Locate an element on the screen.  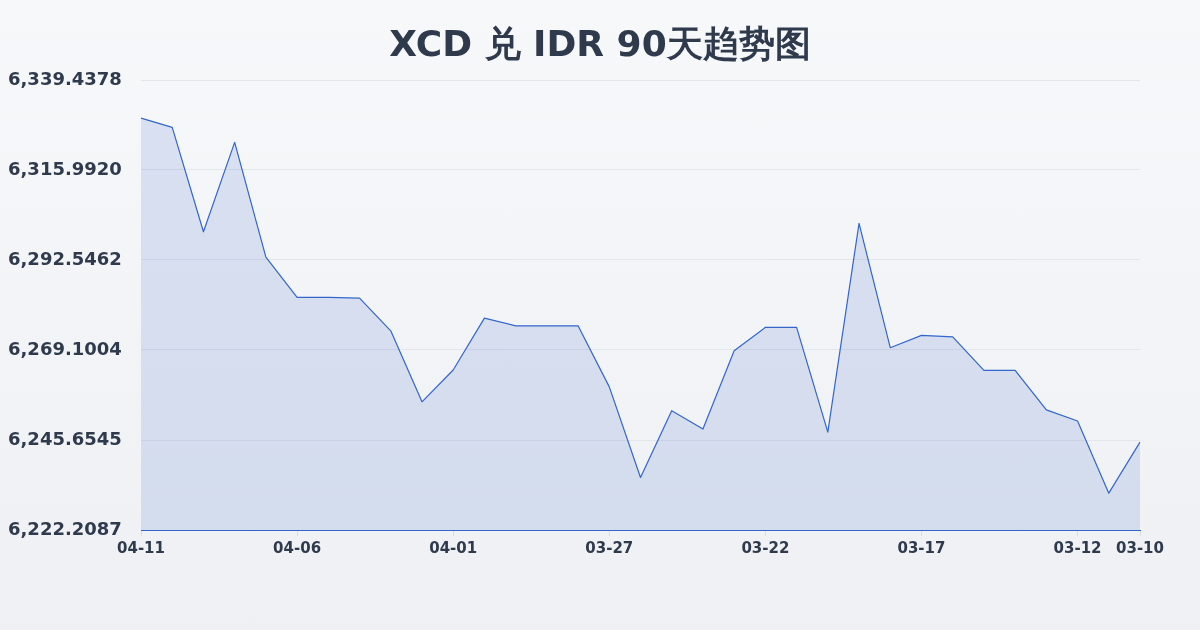
chart-title: XCD 兑 IDR 90天趋势图 is located at coordinates (600, 43).